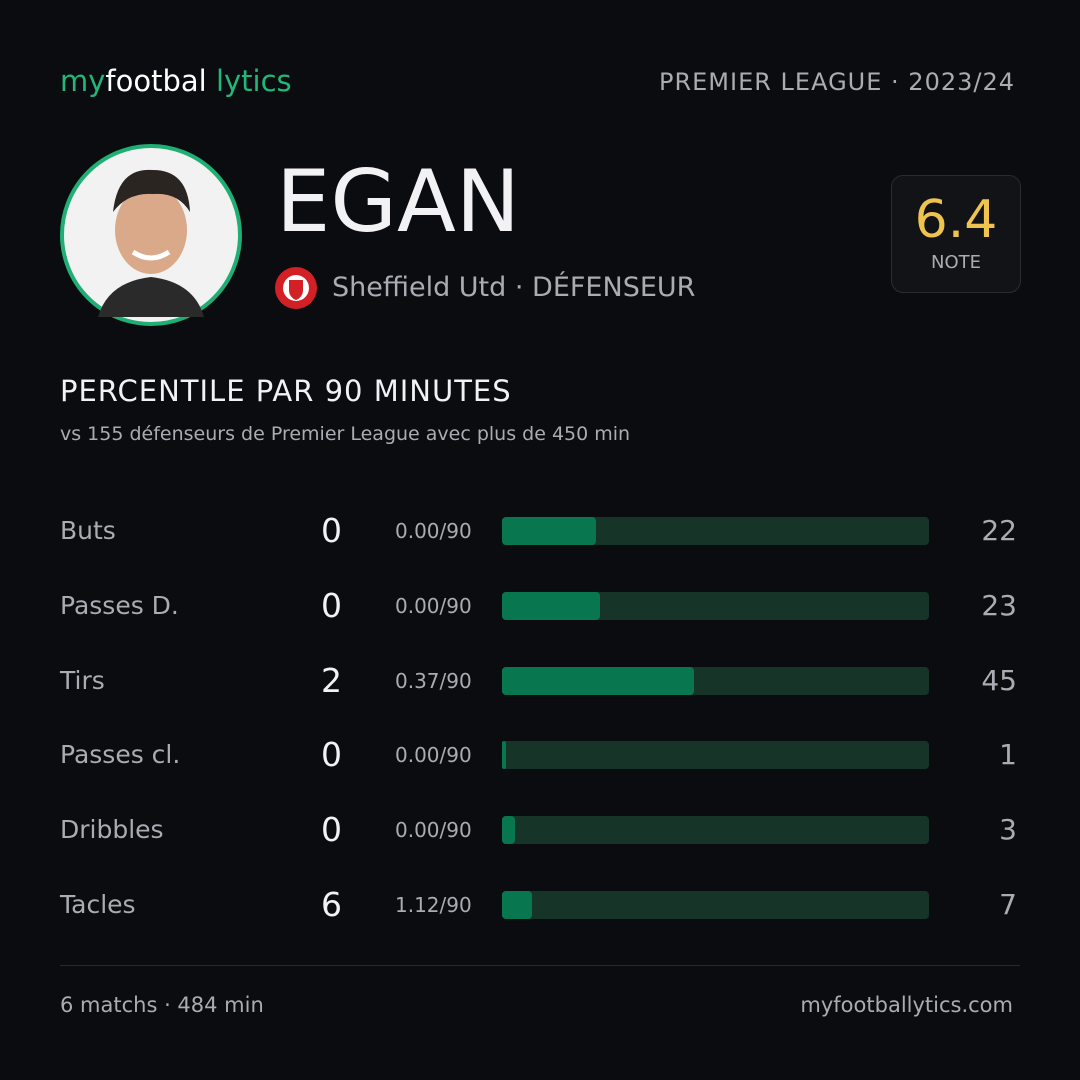 The image size is (1080, 1080). I want to click on position: · DÉFENSEUR, so click(605, 287).